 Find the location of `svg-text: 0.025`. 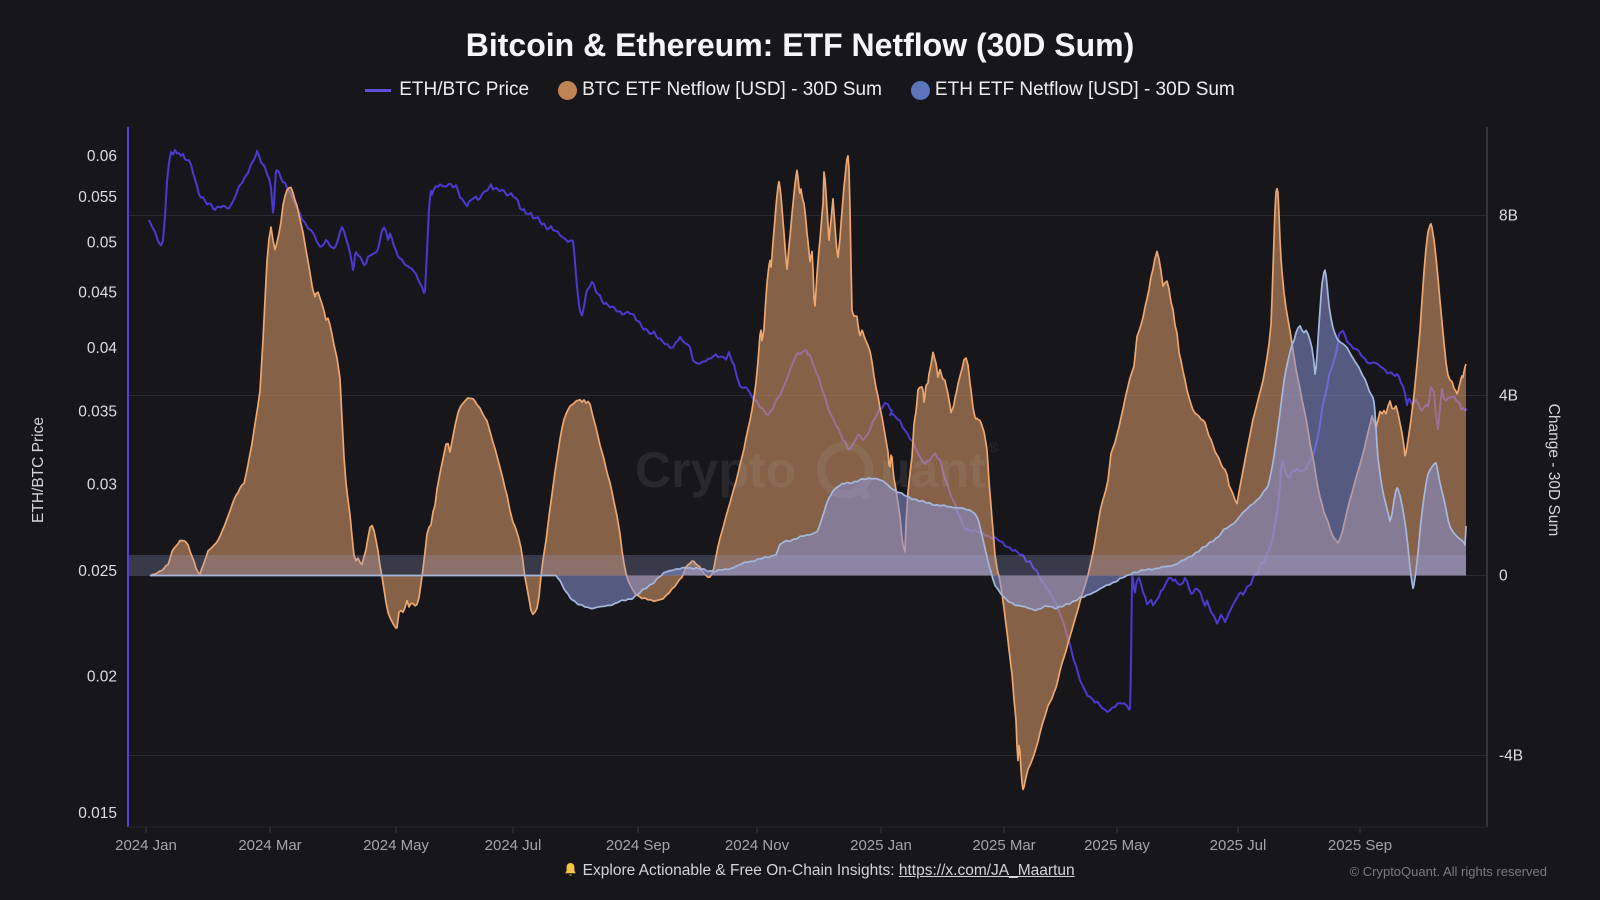

svg-text: 0.025 is located at coordinates (97, 571).